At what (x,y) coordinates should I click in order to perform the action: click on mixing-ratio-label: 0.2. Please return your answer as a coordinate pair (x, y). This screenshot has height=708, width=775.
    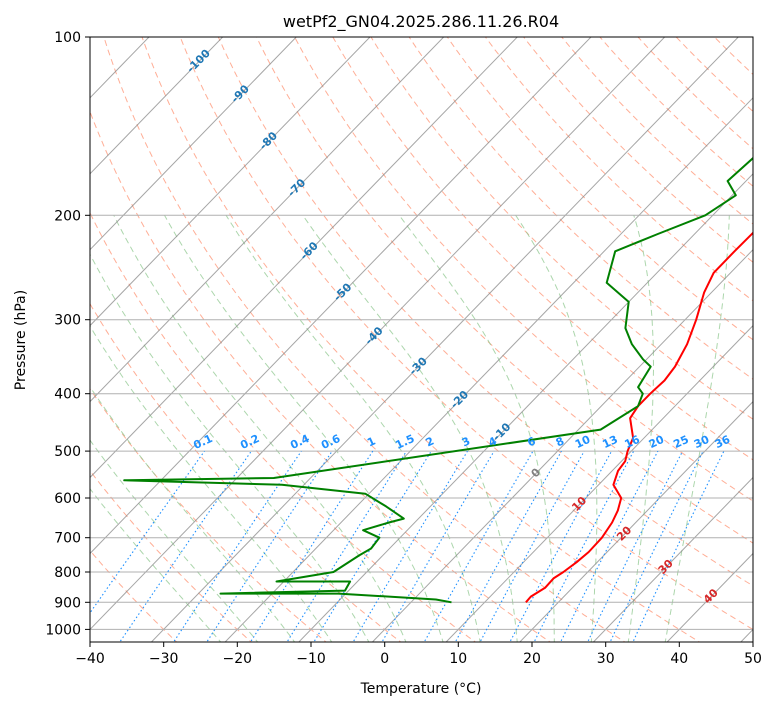
    Looking at the image, I should click on (249, 442).